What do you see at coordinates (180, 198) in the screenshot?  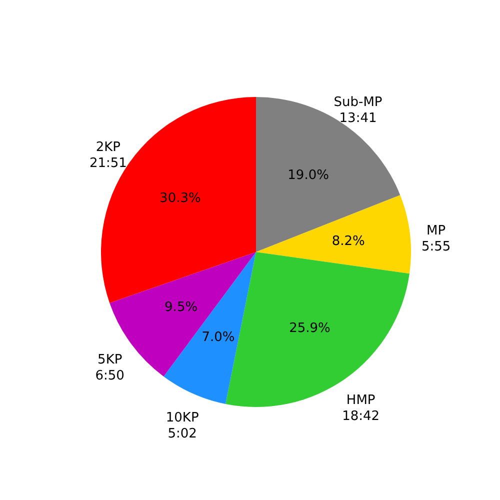 I see `data-label: 30.3%` at bounding box center [180, 198].